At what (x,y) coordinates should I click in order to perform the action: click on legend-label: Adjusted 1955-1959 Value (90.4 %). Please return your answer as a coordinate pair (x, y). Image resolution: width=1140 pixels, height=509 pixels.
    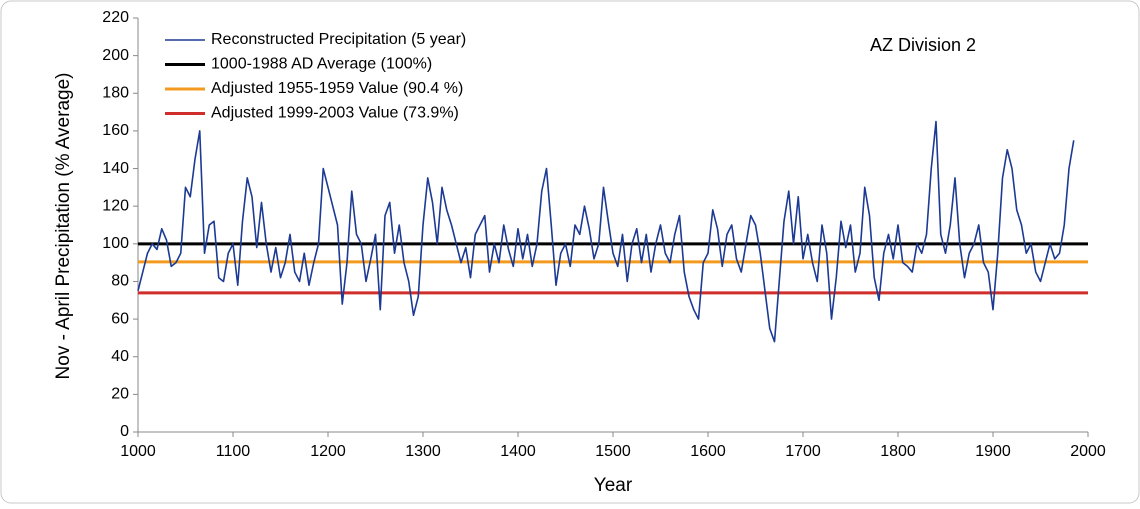
    Looking at the image, I should click on (337, 88).